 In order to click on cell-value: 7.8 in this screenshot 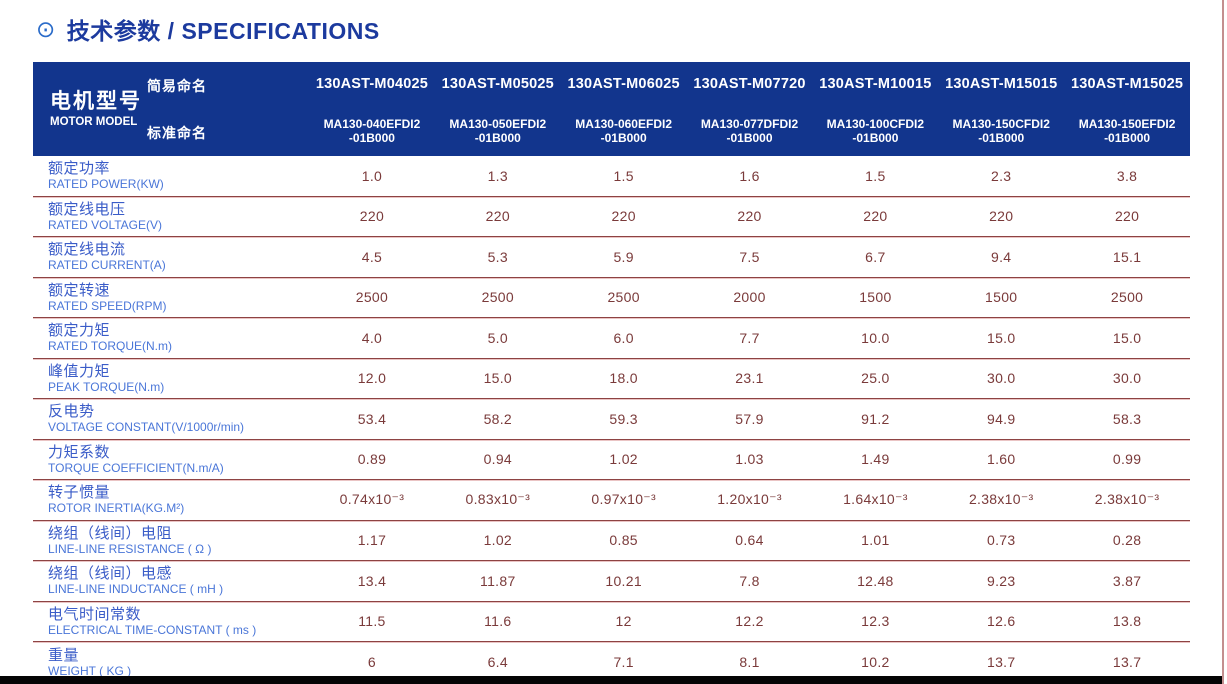, I will do `click(749, 580)`.